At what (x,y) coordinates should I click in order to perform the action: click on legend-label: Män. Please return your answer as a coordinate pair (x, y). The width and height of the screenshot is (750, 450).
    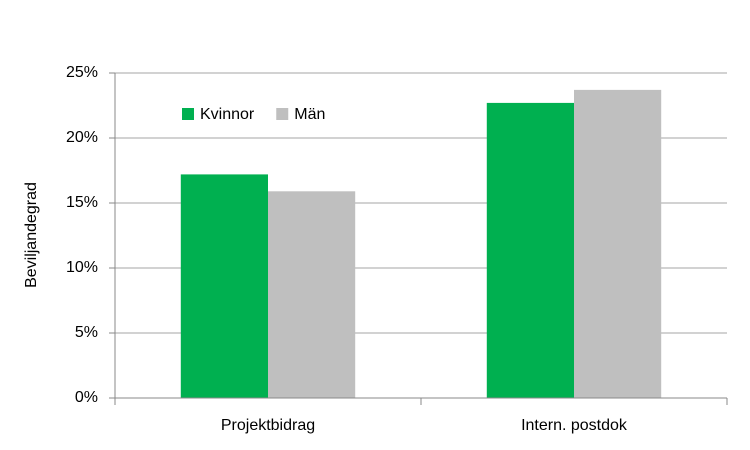
    Looking at the image, I should click on (309, 114).